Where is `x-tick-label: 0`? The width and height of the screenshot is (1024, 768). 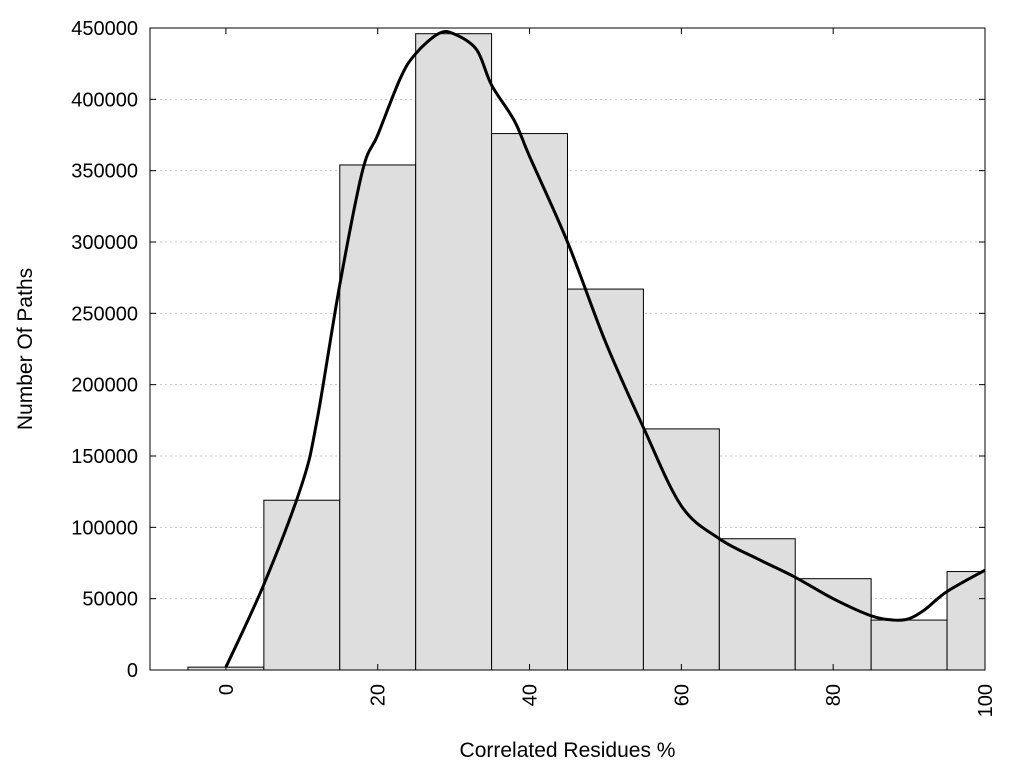
x-tick-label: 0 is located at coordinates (227, 689).